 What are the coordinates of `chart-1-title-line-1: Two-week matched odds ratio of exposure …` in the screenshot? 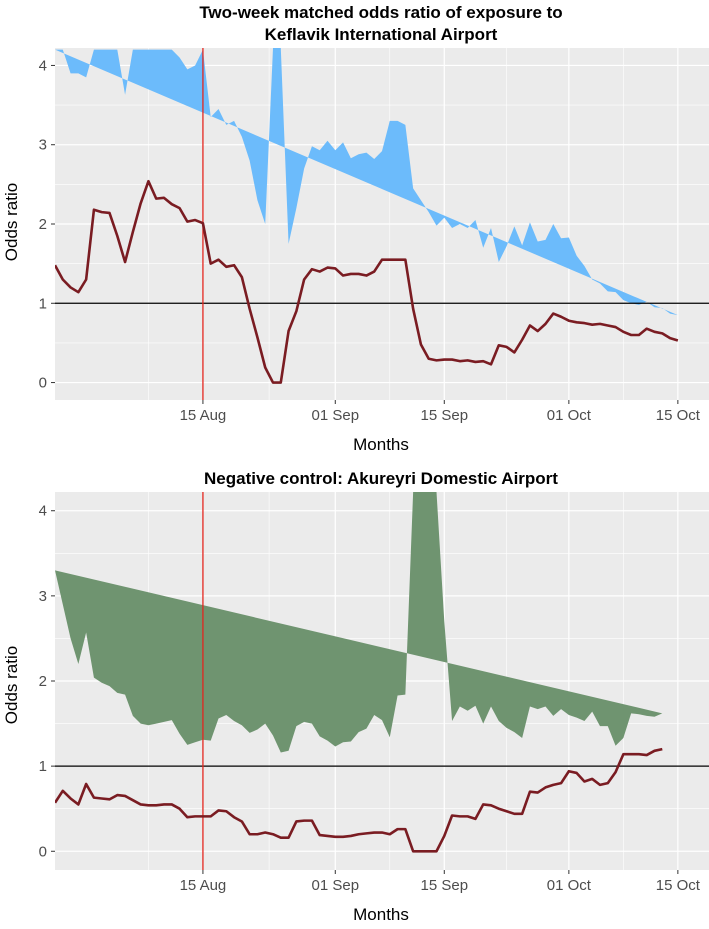 It's located at (380, 12).